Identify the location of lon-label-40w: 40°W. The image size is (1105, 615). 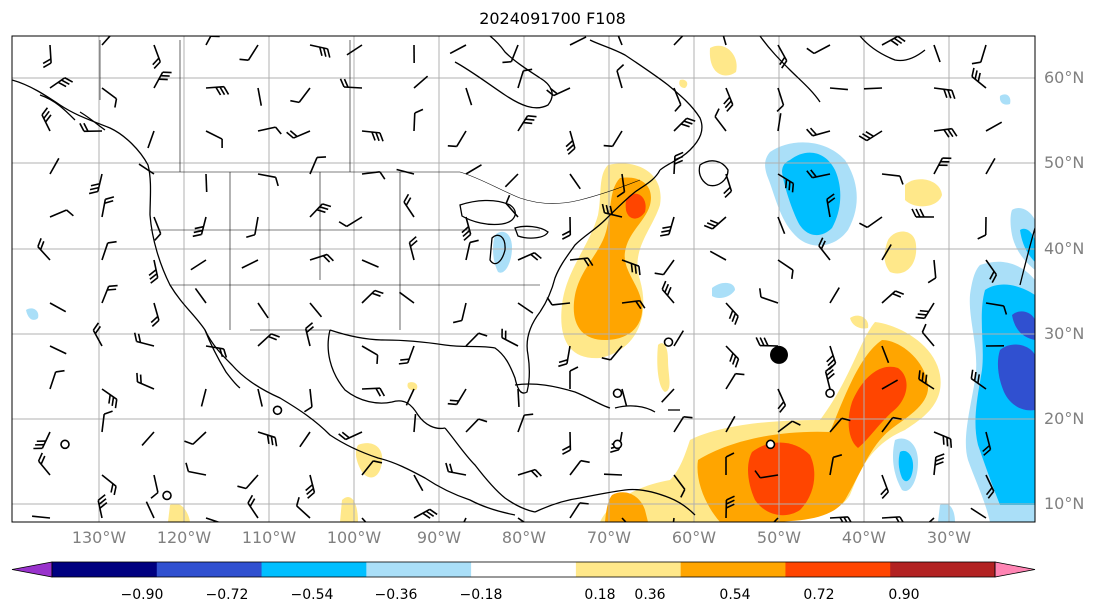
(864, 537).